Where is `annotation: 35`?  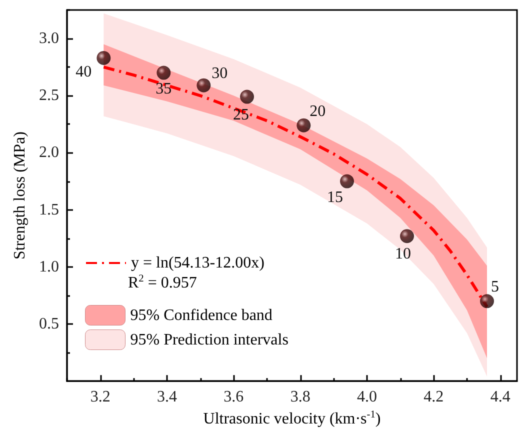
annotation: 35 is located at coordinates (164, 89).